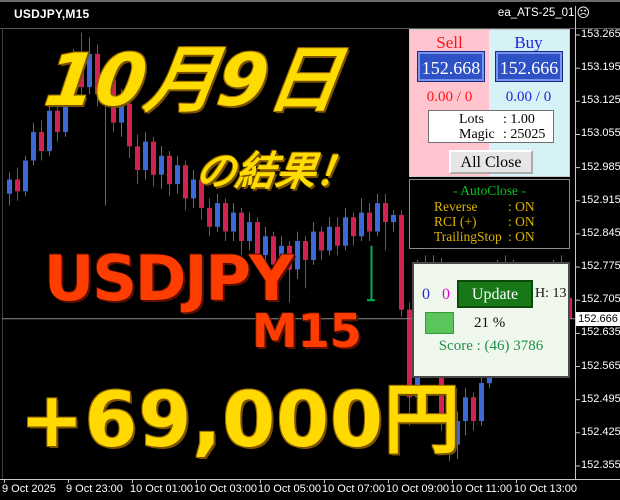 This screenshot has width=620, height=500. I want to click on sell-label: Sell, so click(449, 42).